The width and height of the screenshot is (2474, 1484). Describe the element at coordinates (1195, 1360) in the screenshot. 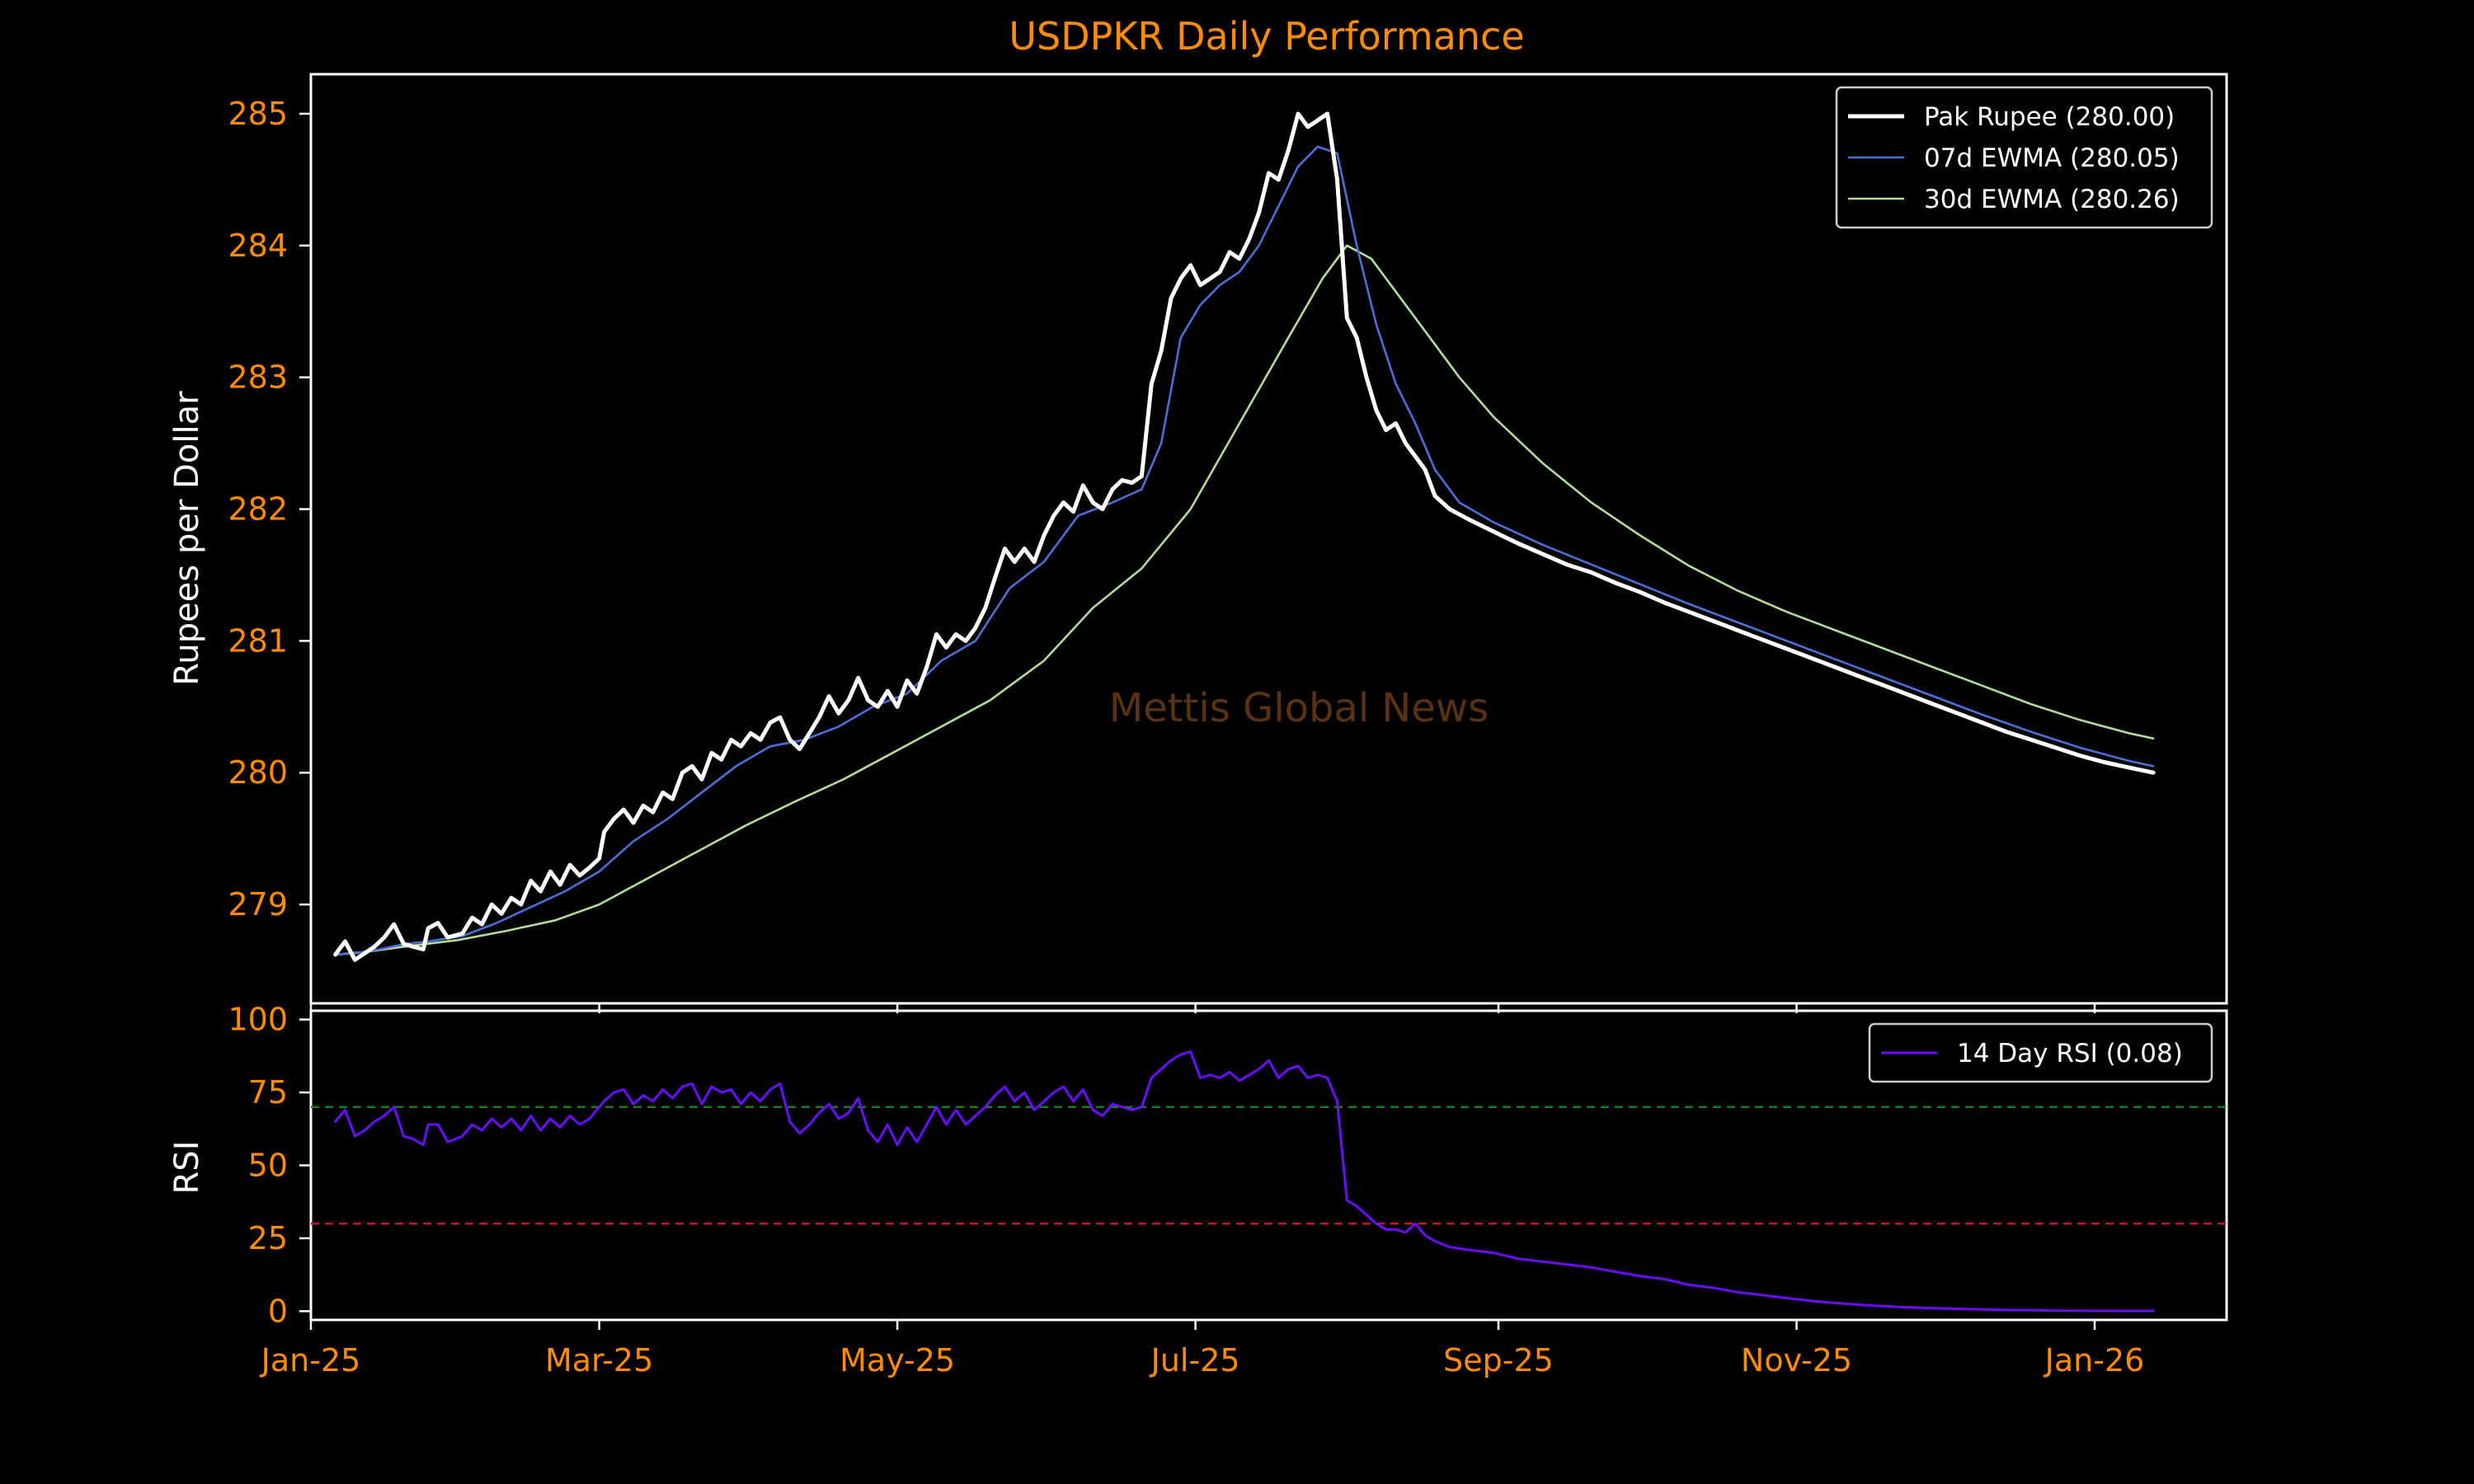

I see `x-tick-label: Jul-25` at that location.